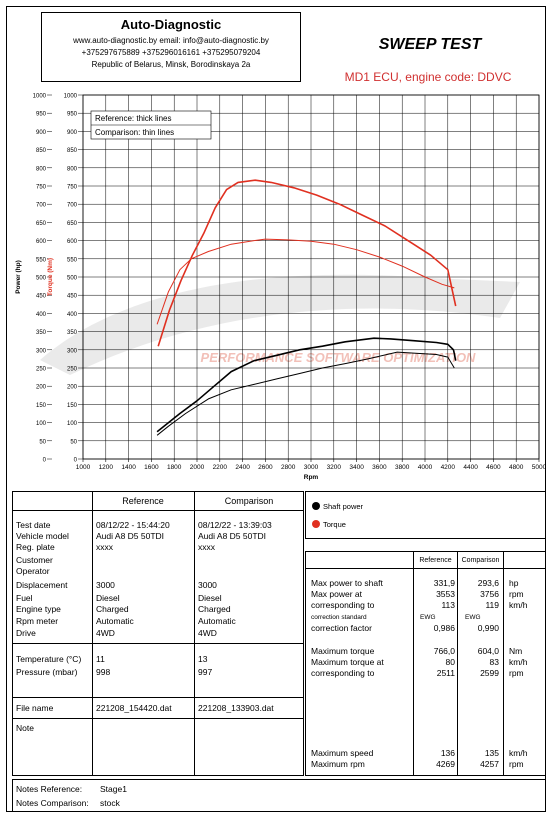 This screenshot has height=819, width=554. Describe the element at coordinates (45, 461) in the screenshot. I see `y-tick-label-power: 0` at that location.